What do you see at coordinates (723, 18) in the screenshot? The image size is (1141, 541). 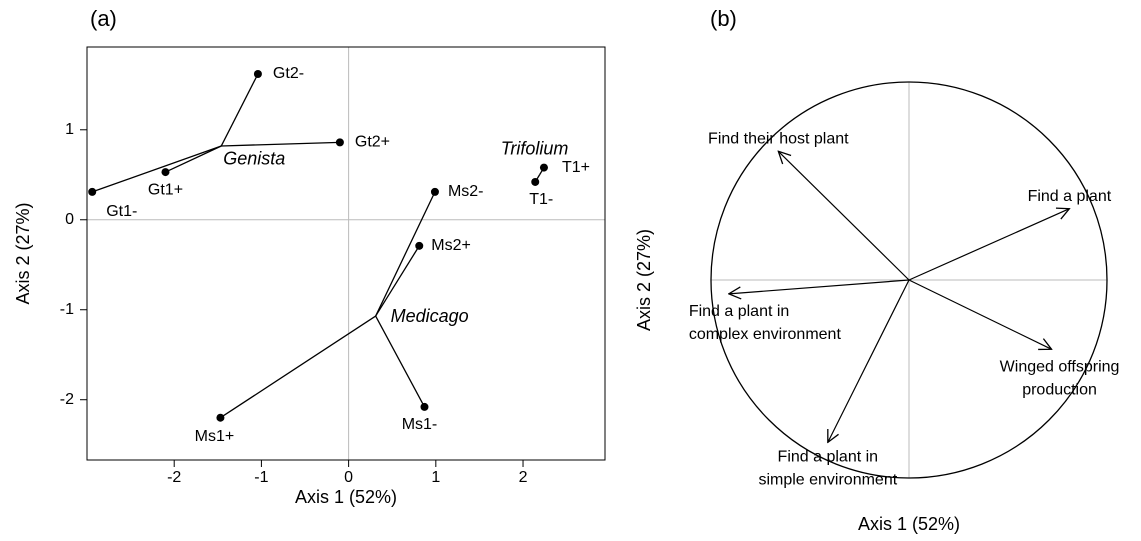 I see `panel-tag: (b)` at bounding box center [723, 18].